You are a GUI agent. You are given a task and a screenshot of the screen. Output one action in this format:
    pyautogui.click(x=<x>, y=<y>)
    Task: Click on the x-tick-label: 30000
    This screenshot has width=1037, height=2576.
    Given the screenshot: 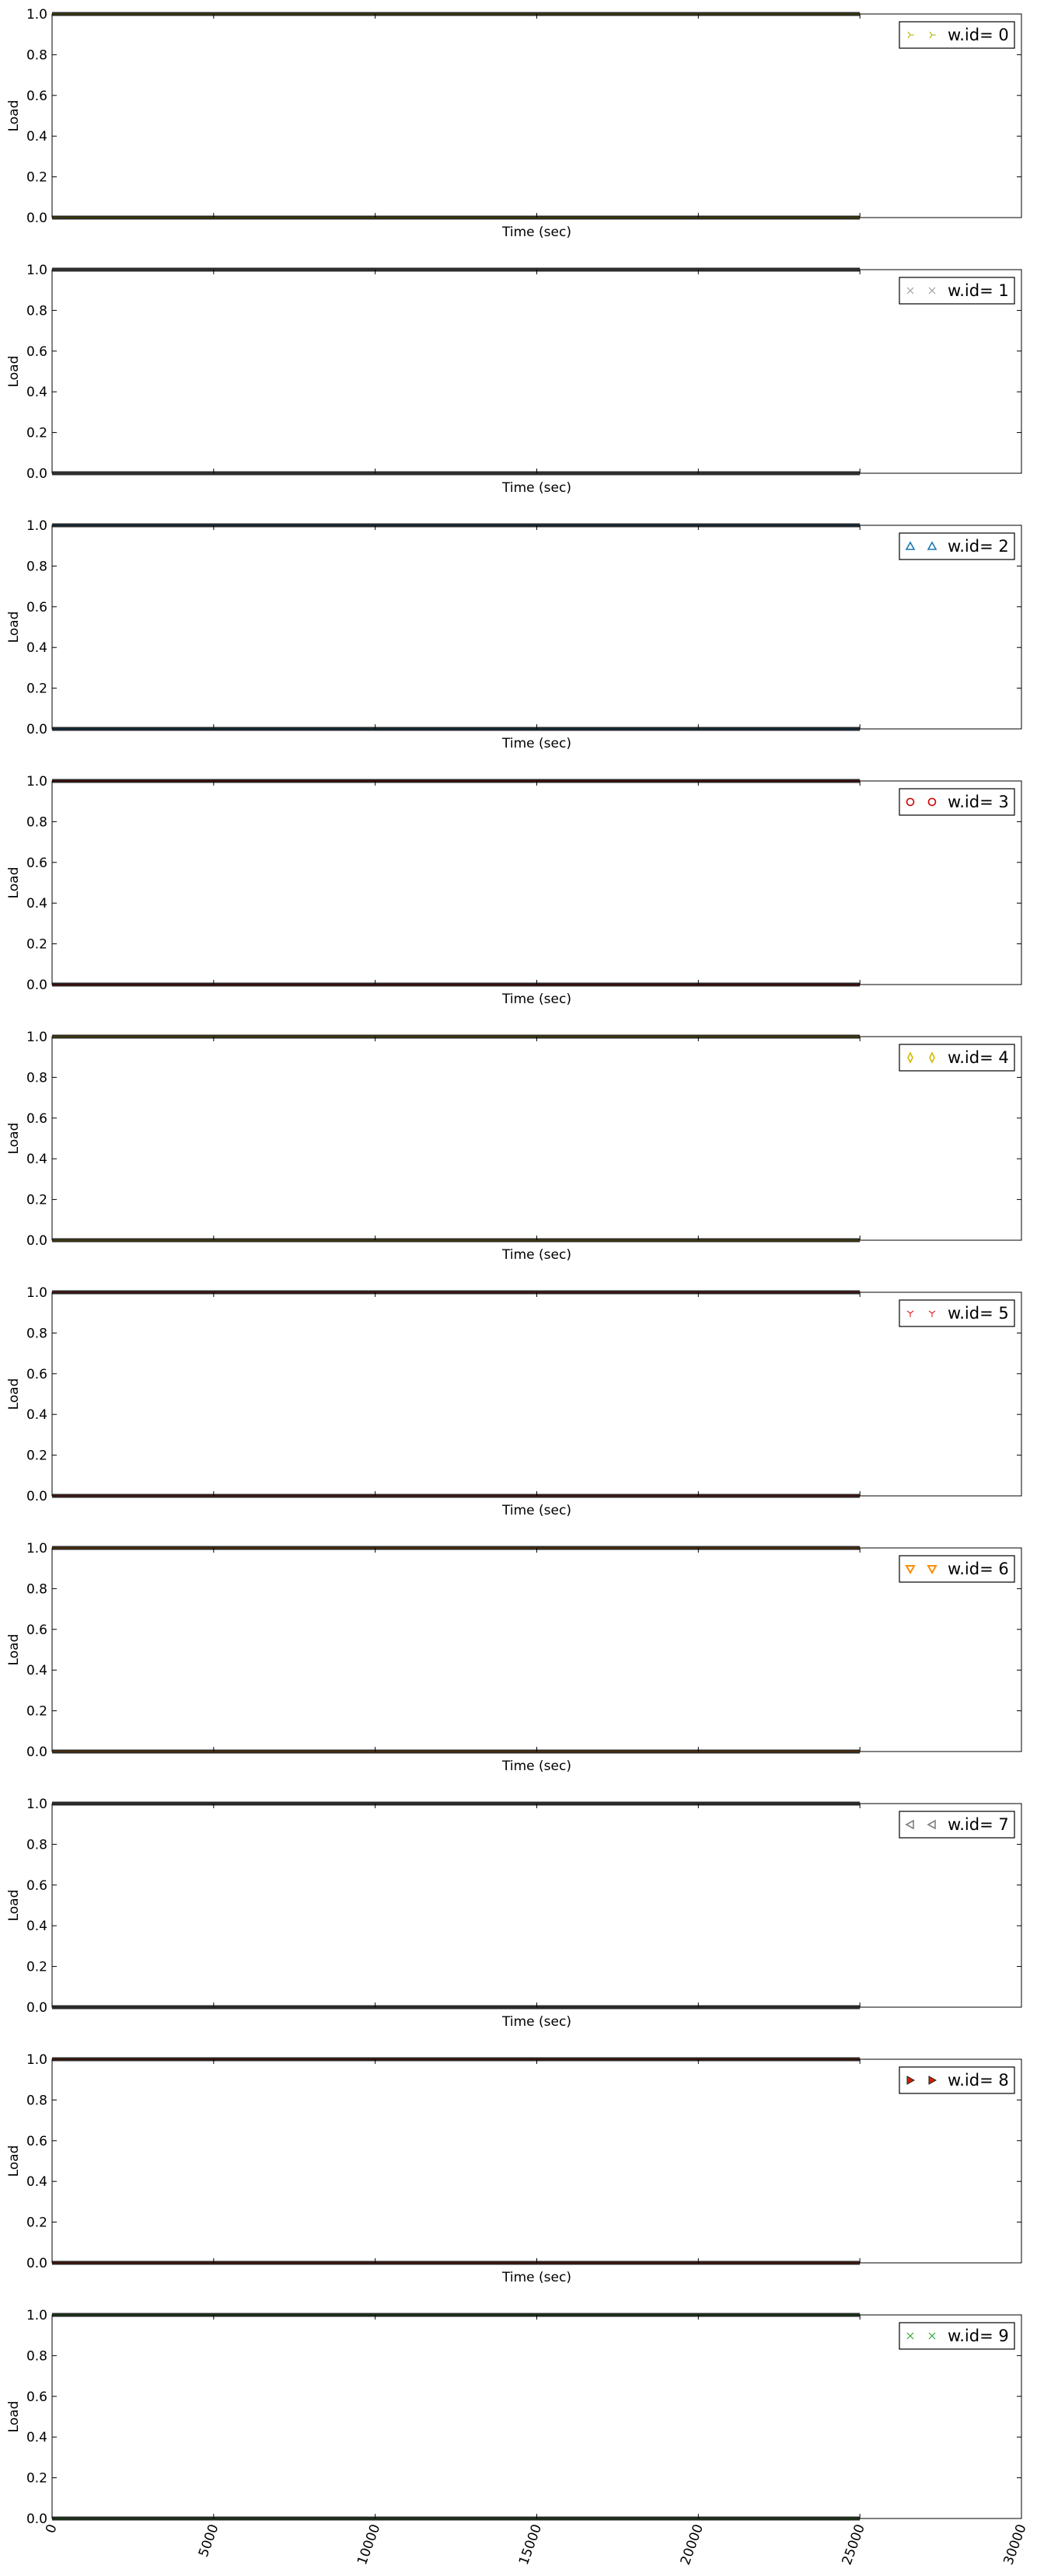 What is the action you would take?
    pyautogui.click(x=1014, y=2544)
    